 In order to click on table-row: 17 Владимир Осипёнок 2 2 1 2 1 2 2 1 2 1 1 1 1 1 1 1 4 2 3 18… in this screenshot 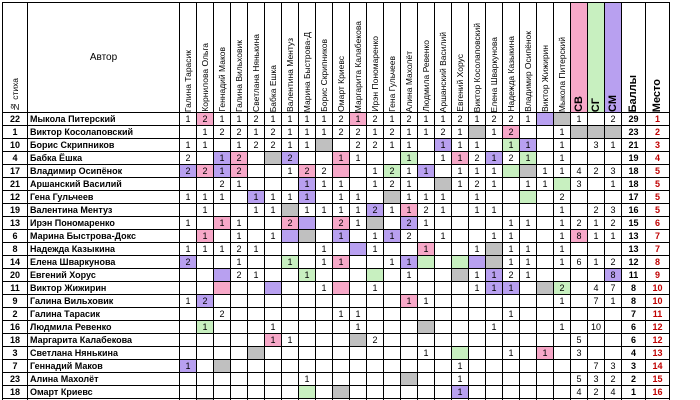, I will do `click(336, 171)`.